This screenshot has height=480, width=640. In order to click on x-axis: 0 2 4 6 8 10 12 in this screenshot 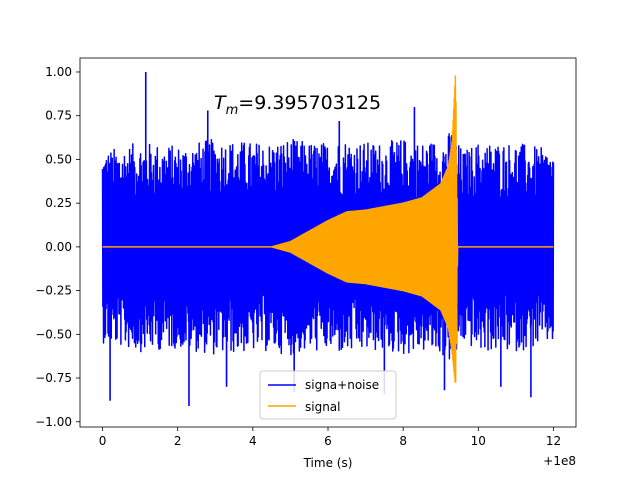, I will do `click(330, 437)`.